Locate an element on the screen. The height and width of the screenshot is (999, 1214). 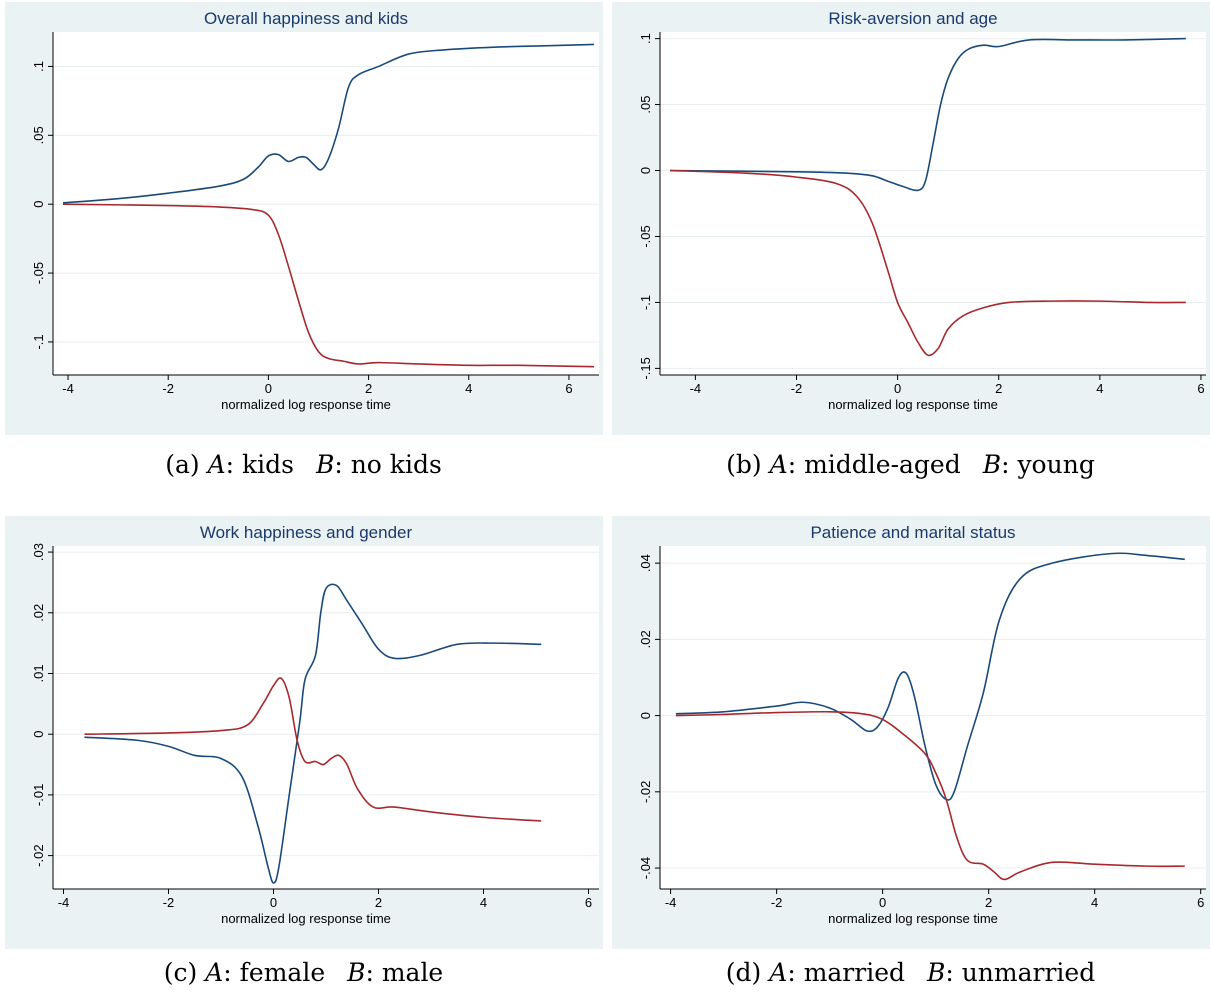
y-tick-label: .03 is located at coordinates (38, 552).